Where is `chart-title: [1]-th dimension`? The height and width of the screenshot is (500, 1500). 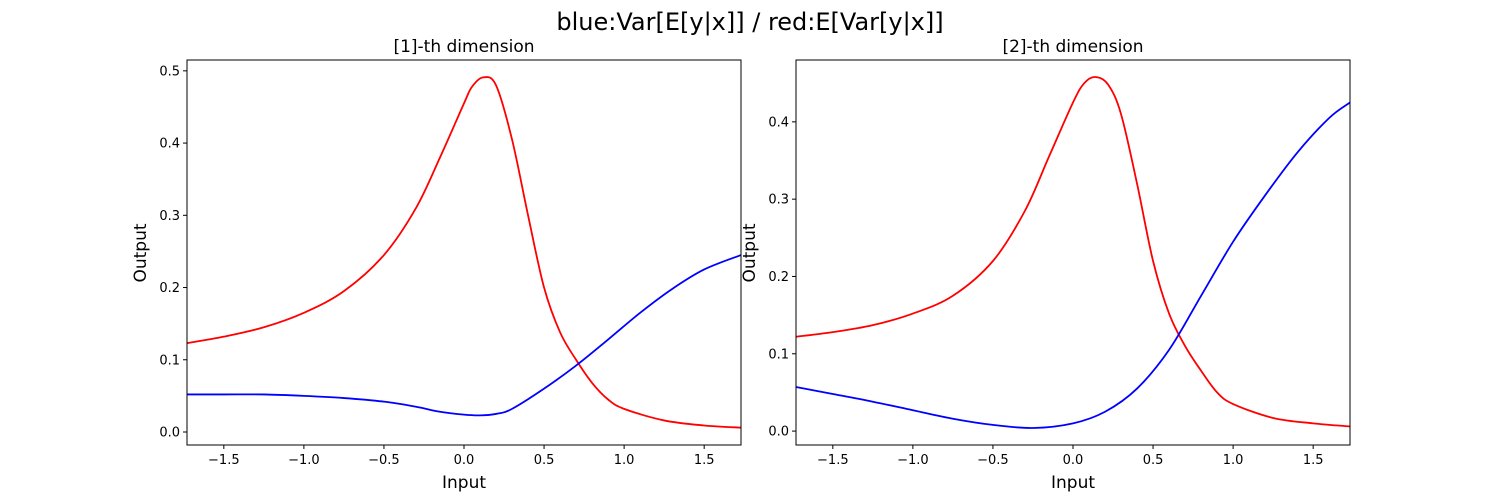
chart-title: [1]-th dimension is located at coordinates (463, 47).